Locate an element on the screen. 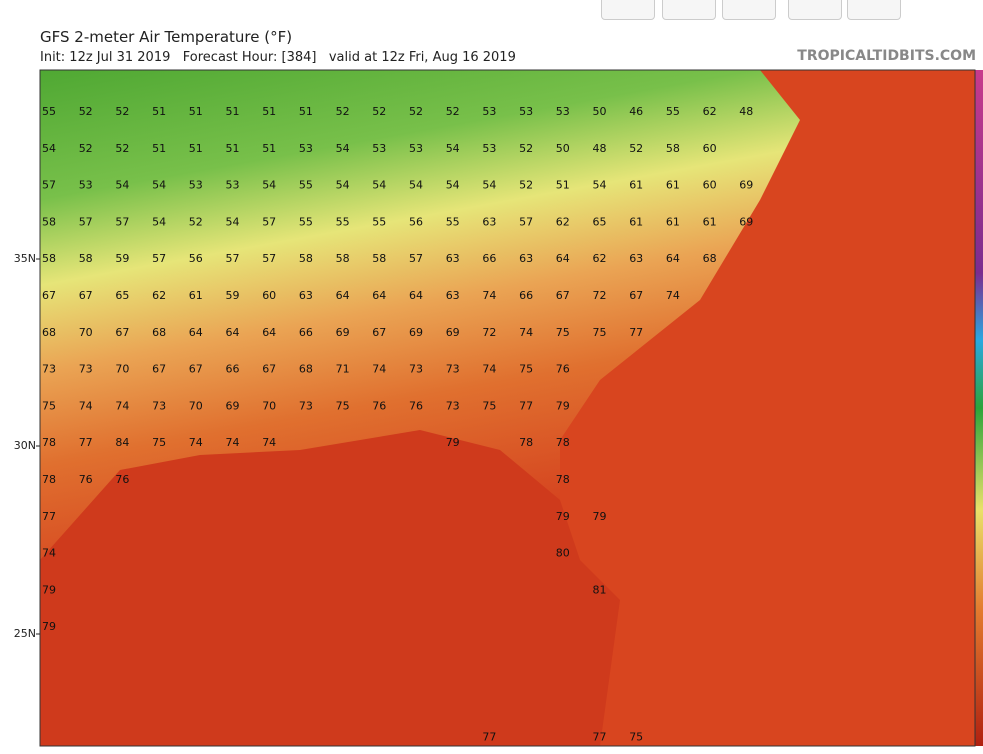 The image size is (983, 754). temp-label: 46 is located at coordinates (636, 111).